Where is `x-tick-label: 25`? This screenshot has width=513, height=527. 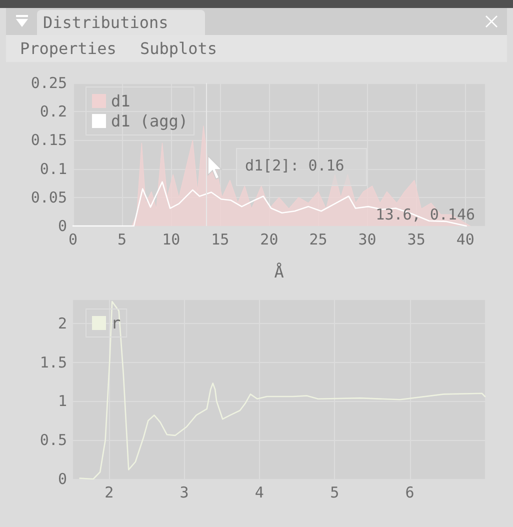 x-tick-label: 25 is located at coordinates (318, 239).